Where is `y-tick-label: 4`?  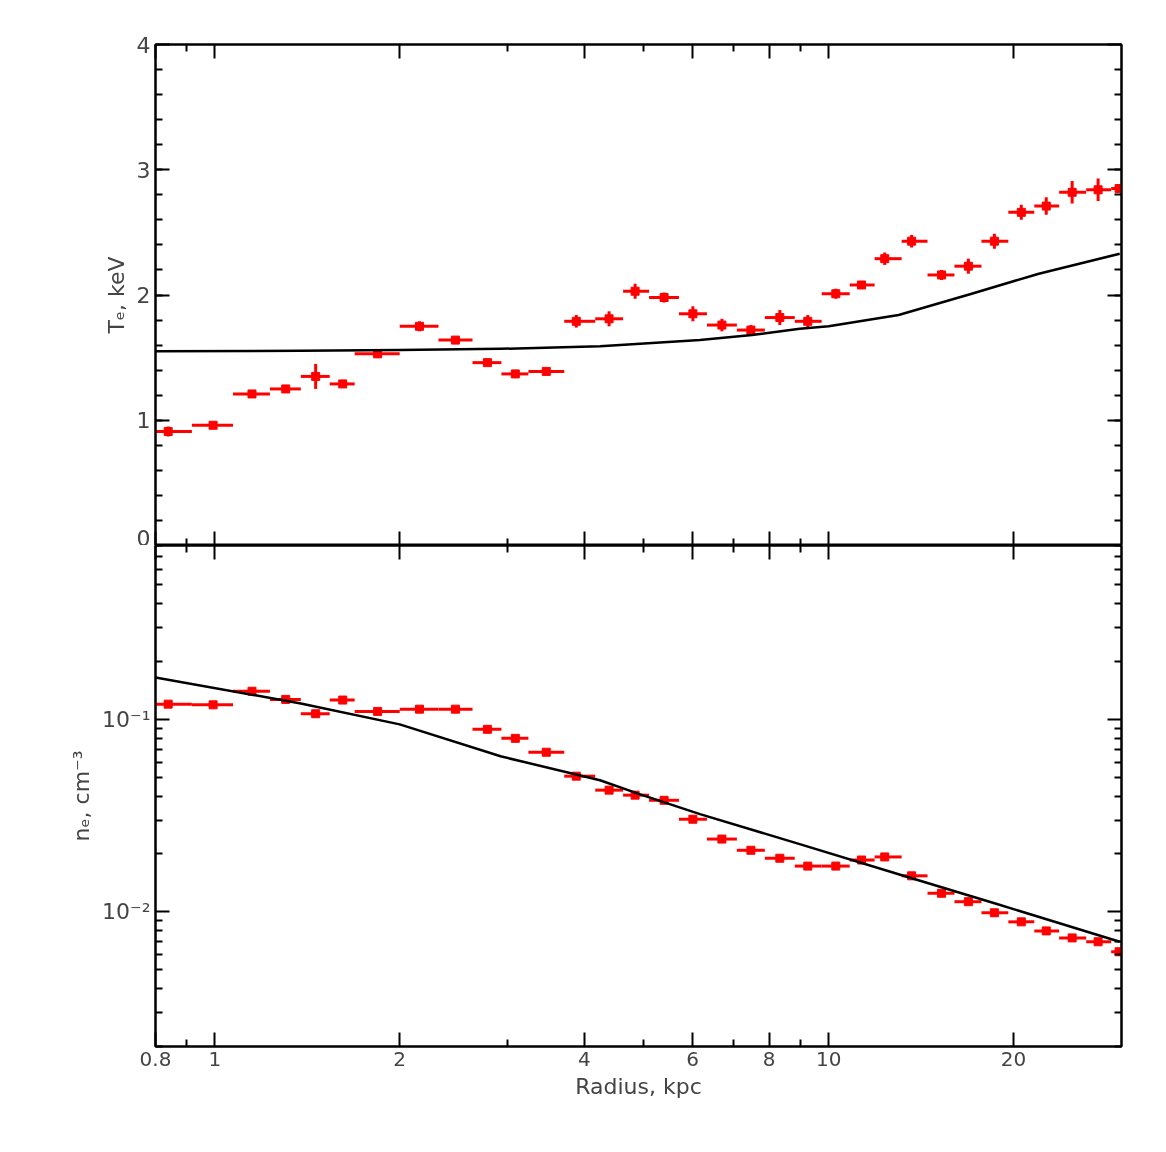 y-tick-label: 4 is located at coordinates (143, 45).